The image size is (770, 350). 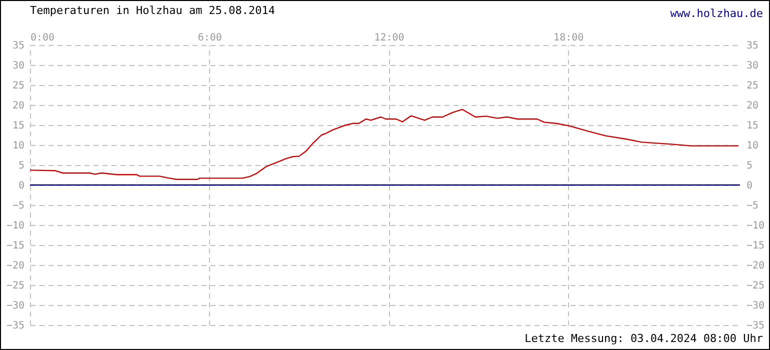 What do you see at coordinates (752, 66) in the screenshot?
I see `y2-tick-label: 30` at bounding box center [752, 66].